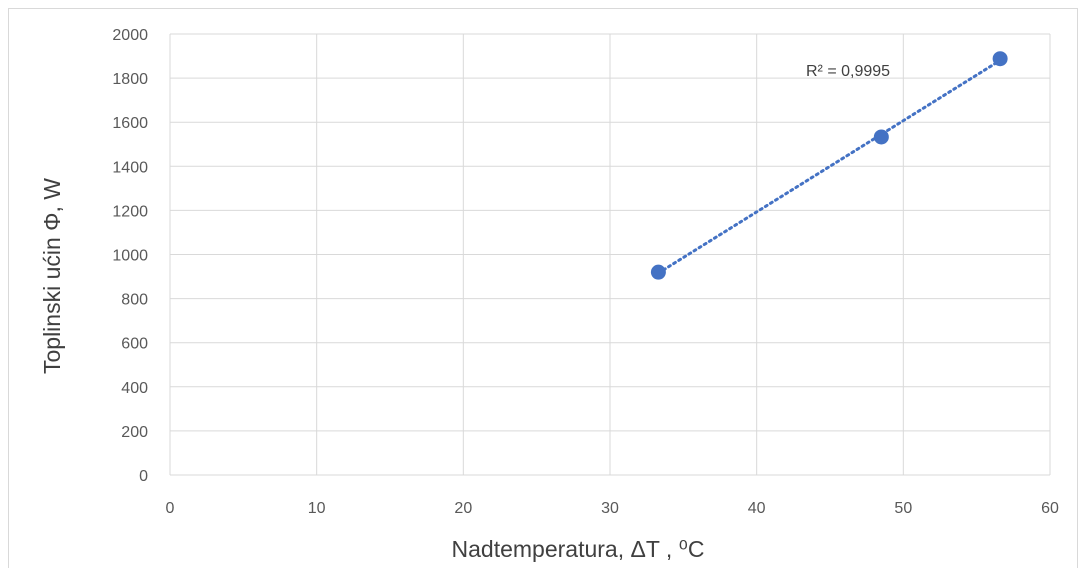  What do you see at coordinates (1050, 508) in the screenshot?
I see `x-tick-label: 60` at bounding box center [1050, 508].